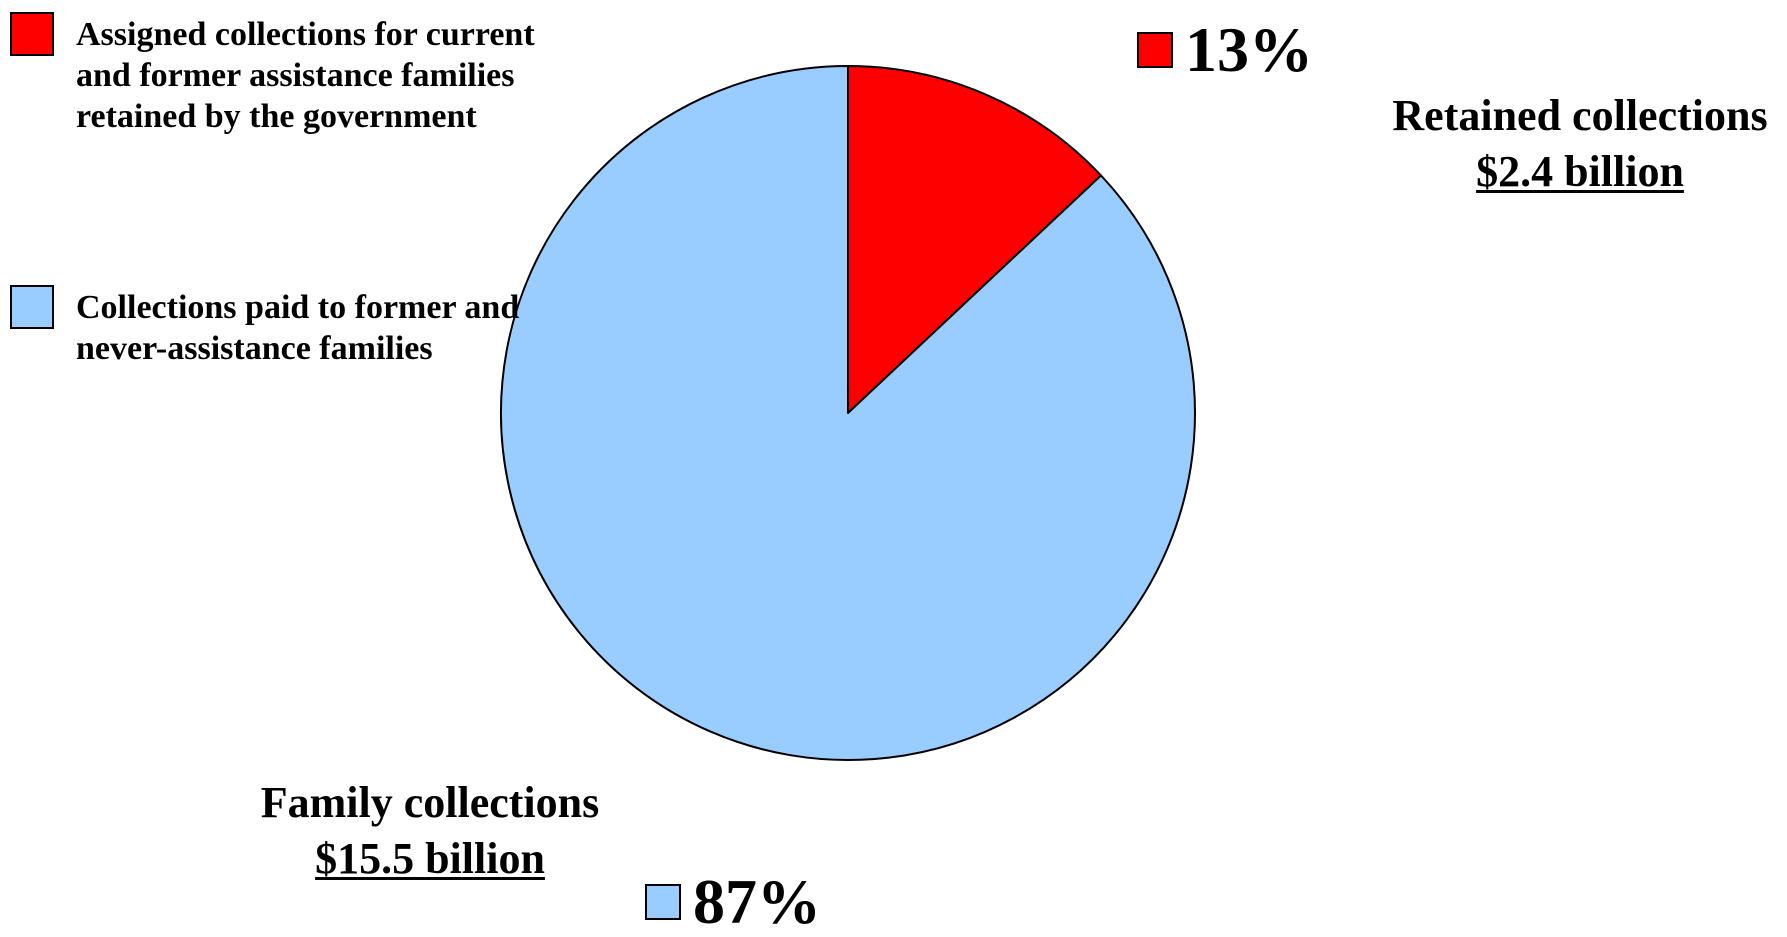 Image resolution: width=1787 pixels, height=937 pixels. I want to click on percent-swatch-retained, so click(1155, 50).